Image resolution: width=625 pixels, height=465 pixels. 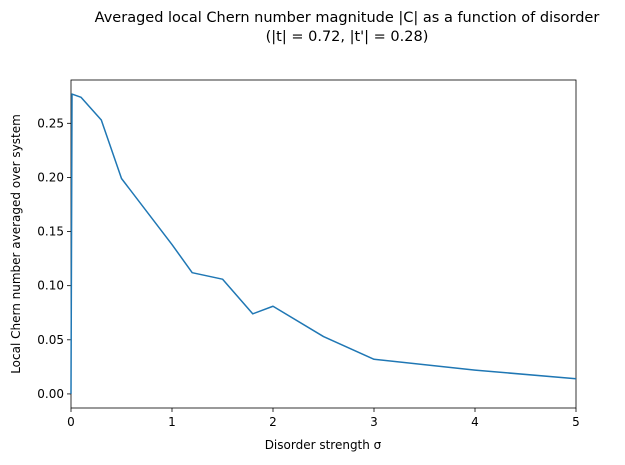 I want to click on x-axis: 0 1 2 3 4 5, so click(x=323, y=418).